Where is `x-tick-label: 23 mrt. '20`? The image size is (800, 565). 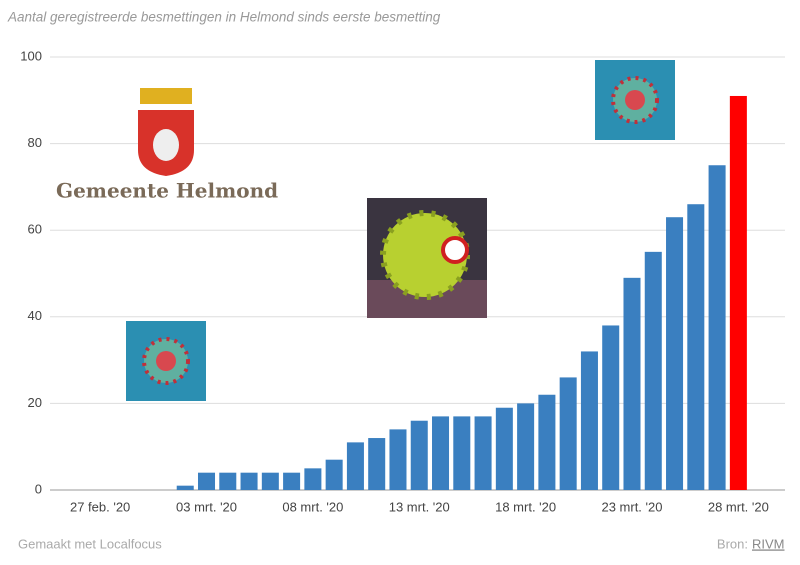 x-tick-label: 23 mrt. '20 is located at coordinates (631, 506).